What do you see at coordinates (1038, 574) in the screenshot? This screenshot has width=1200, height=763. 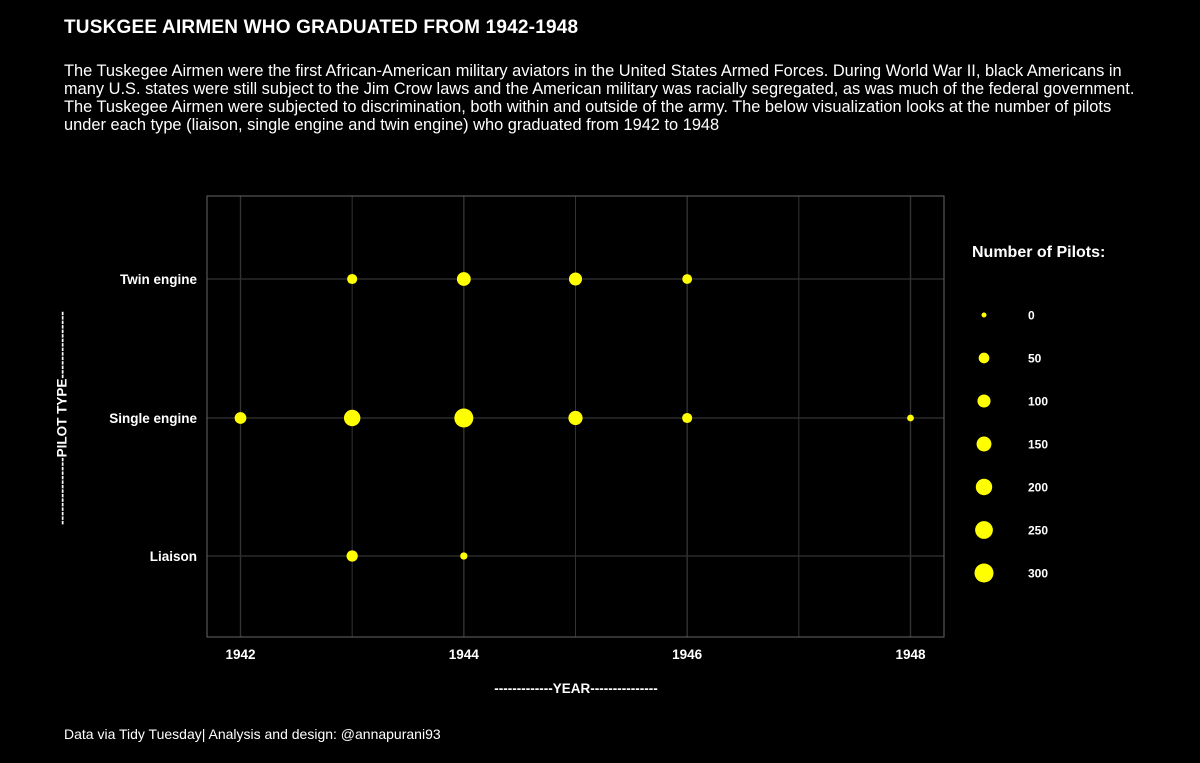 I see `legend-label: 300` at bounding box center [1038, 574].